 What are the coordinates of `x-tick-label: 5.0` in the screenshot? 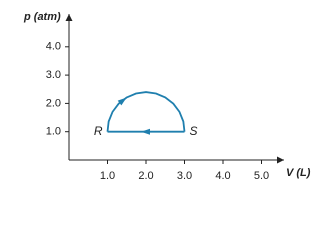 It's located at (261, 176).